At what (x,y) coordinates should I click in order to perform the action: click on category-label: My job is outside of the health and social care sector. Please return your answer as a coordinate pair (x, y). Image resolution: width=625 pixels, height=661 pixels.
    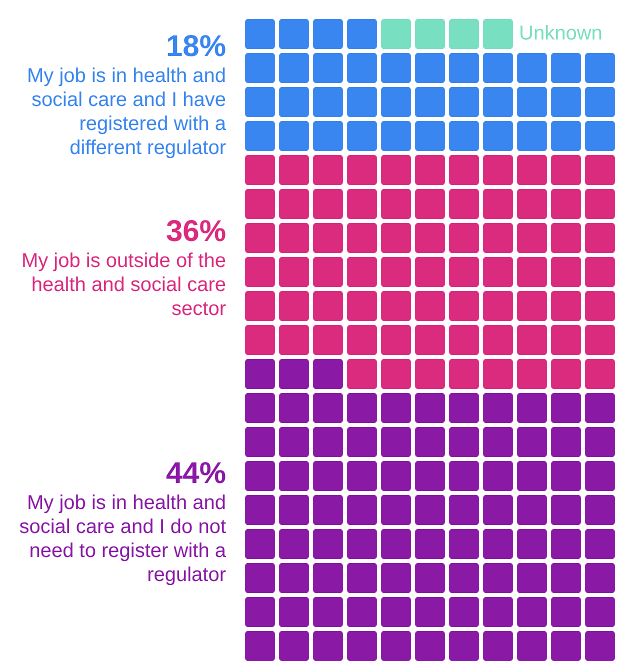
    Looking at the image, I should click on (123, 284).